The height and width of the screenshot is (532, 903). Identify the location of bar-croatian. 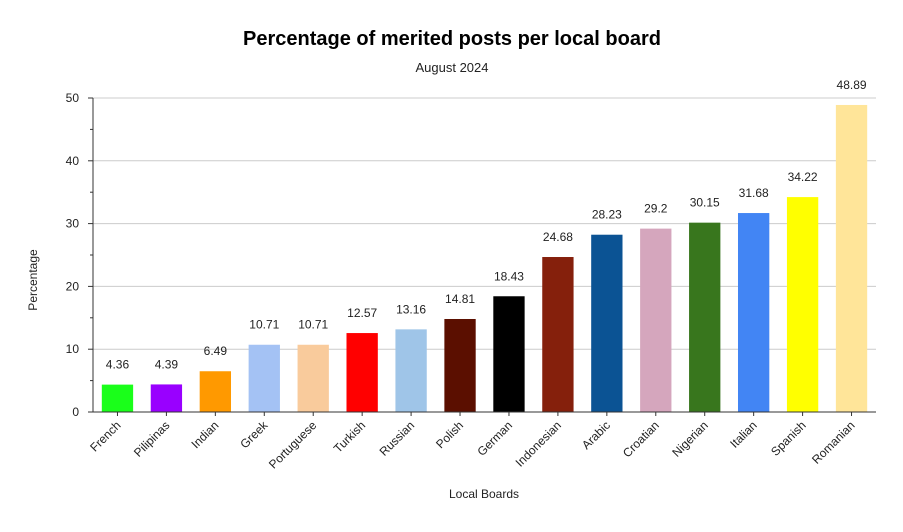
(656, 320).